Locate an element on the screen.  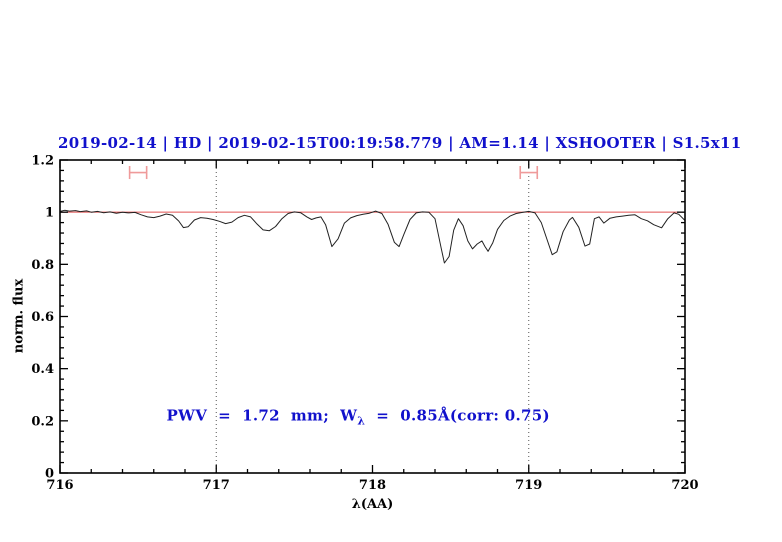
y-tick-label: 0.4 is located at coordinates (42, 369).